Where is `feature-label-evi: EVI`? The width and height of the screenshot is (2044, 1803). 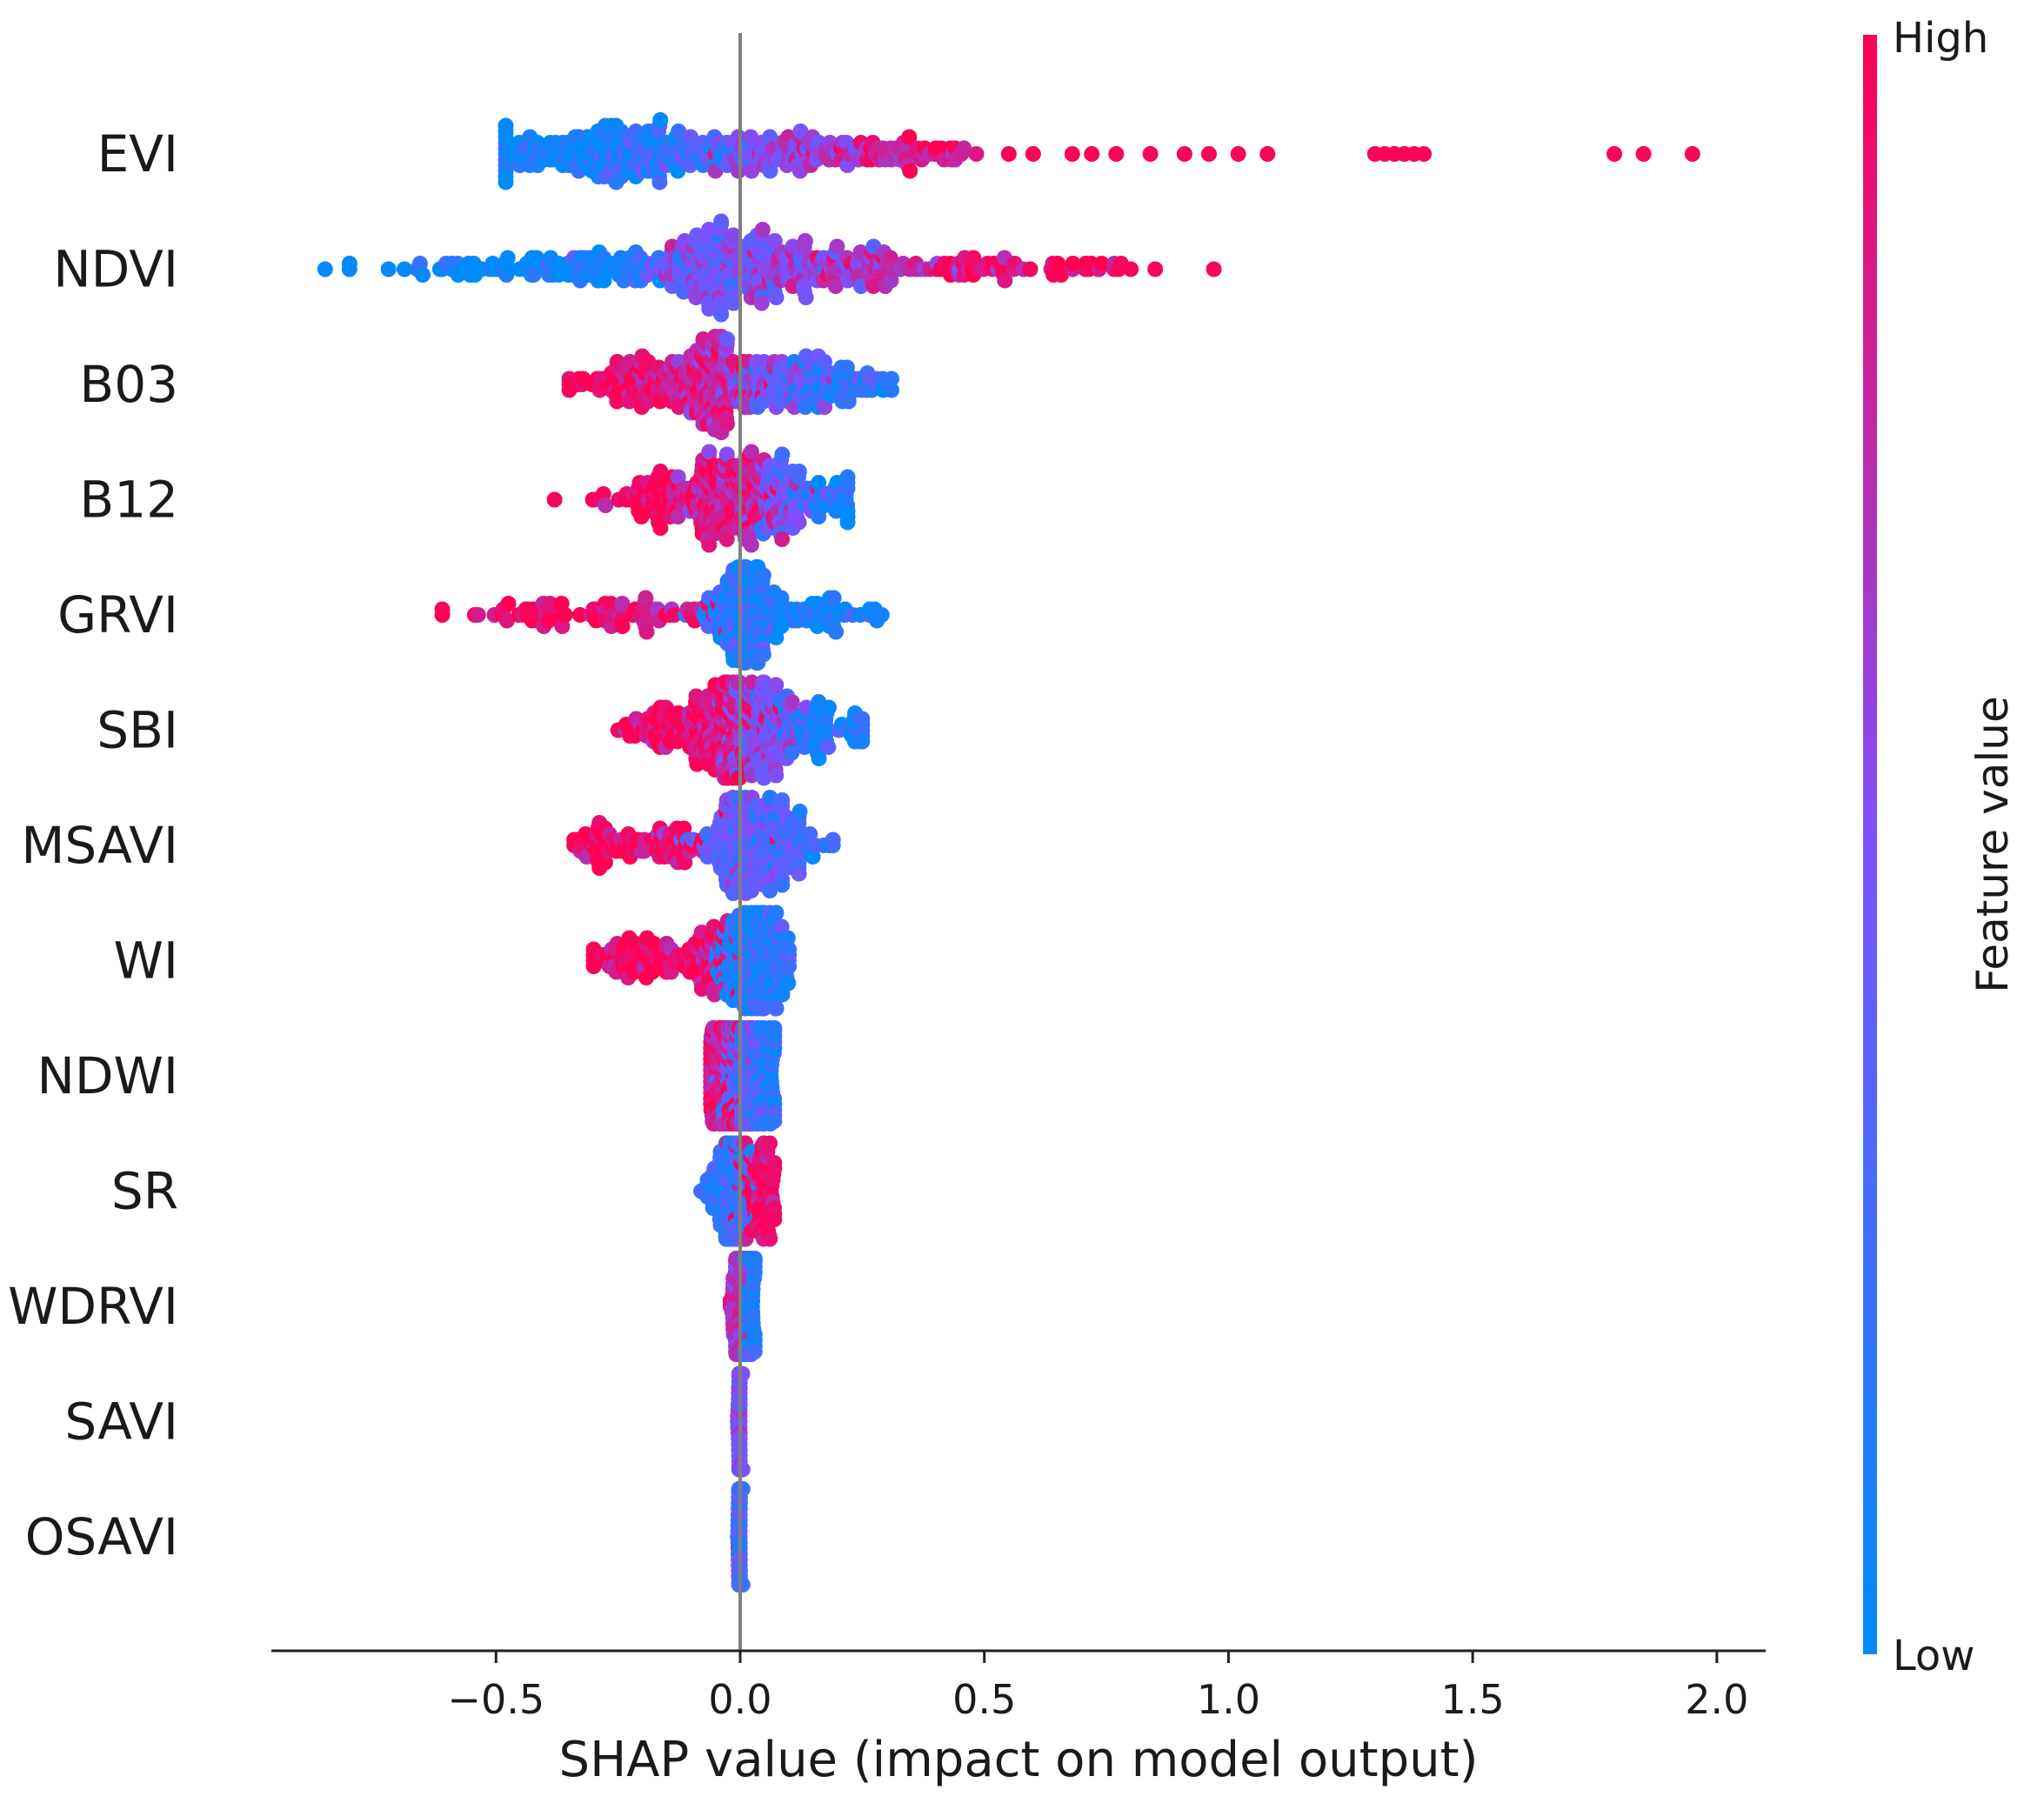
feature-label-evi: EVI is located at coordinates (137, 154).